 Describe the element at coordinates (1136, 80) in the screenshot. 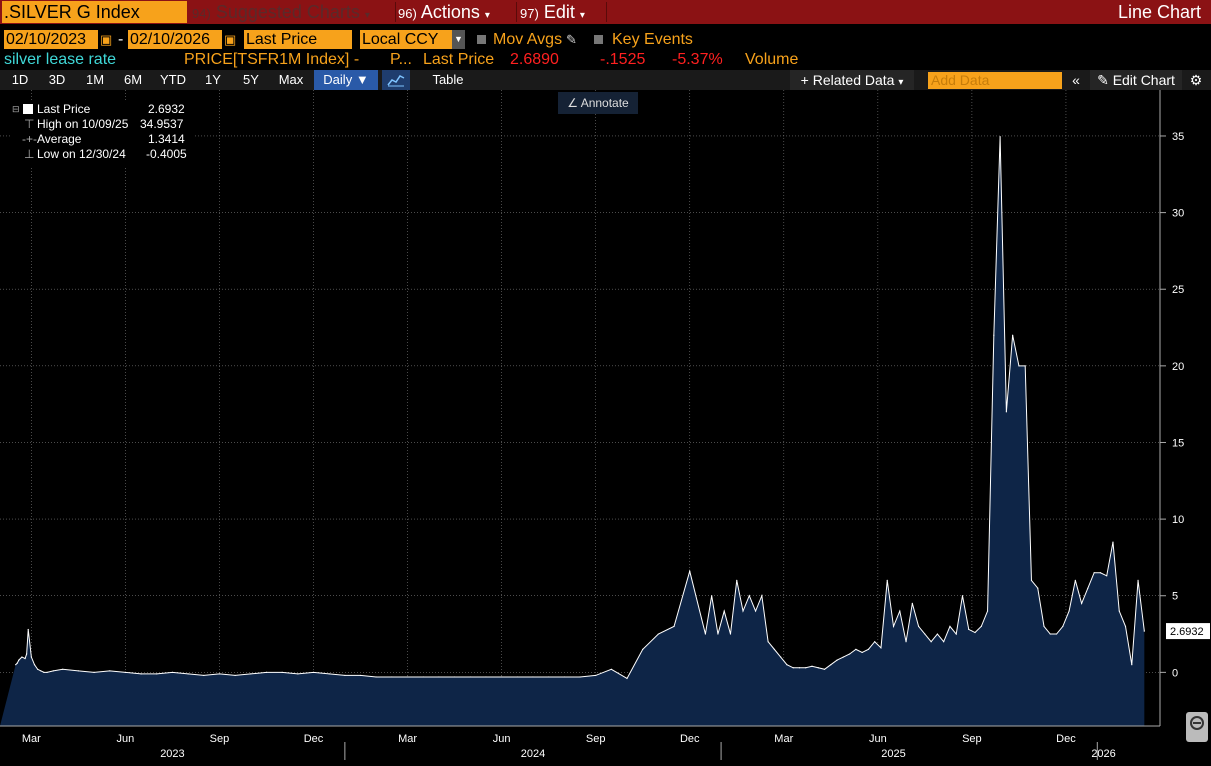

I see `edit-chart-button: ✎ Edit Chart` at that location.